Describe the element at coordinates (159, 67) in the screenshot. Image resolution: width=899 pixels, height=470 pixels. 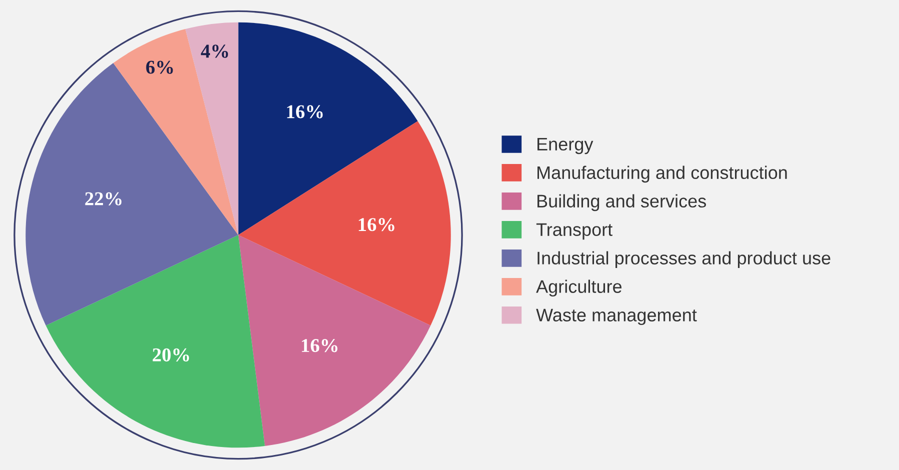
I see `data-label: 6%` at that location.